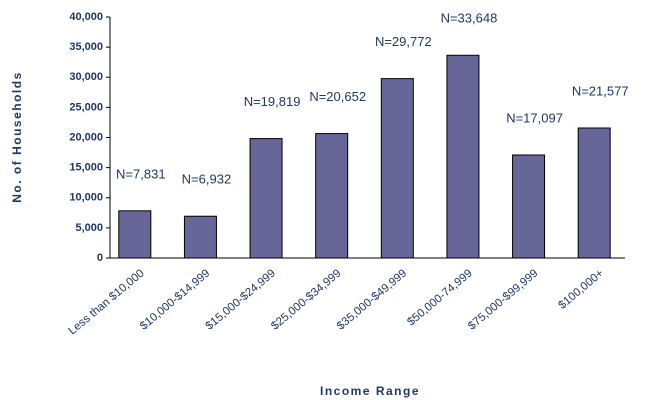 This screenshot has height=400, width=645. What do you see at coordinates (581, 289) in the screenshot?
I see `x-tick-label: $100,000+` at bounding box center [581, 289].